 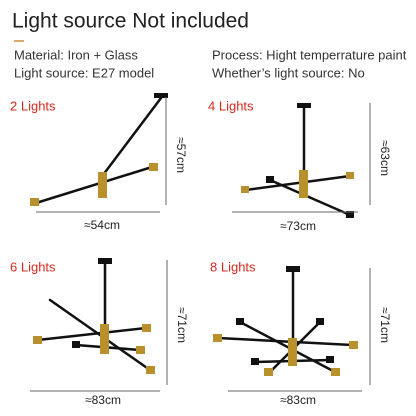 What do you see at coordinates (385, 158) in the screenshot?
I see `height-label: ≈63cm` at bounding box center [385, 158].